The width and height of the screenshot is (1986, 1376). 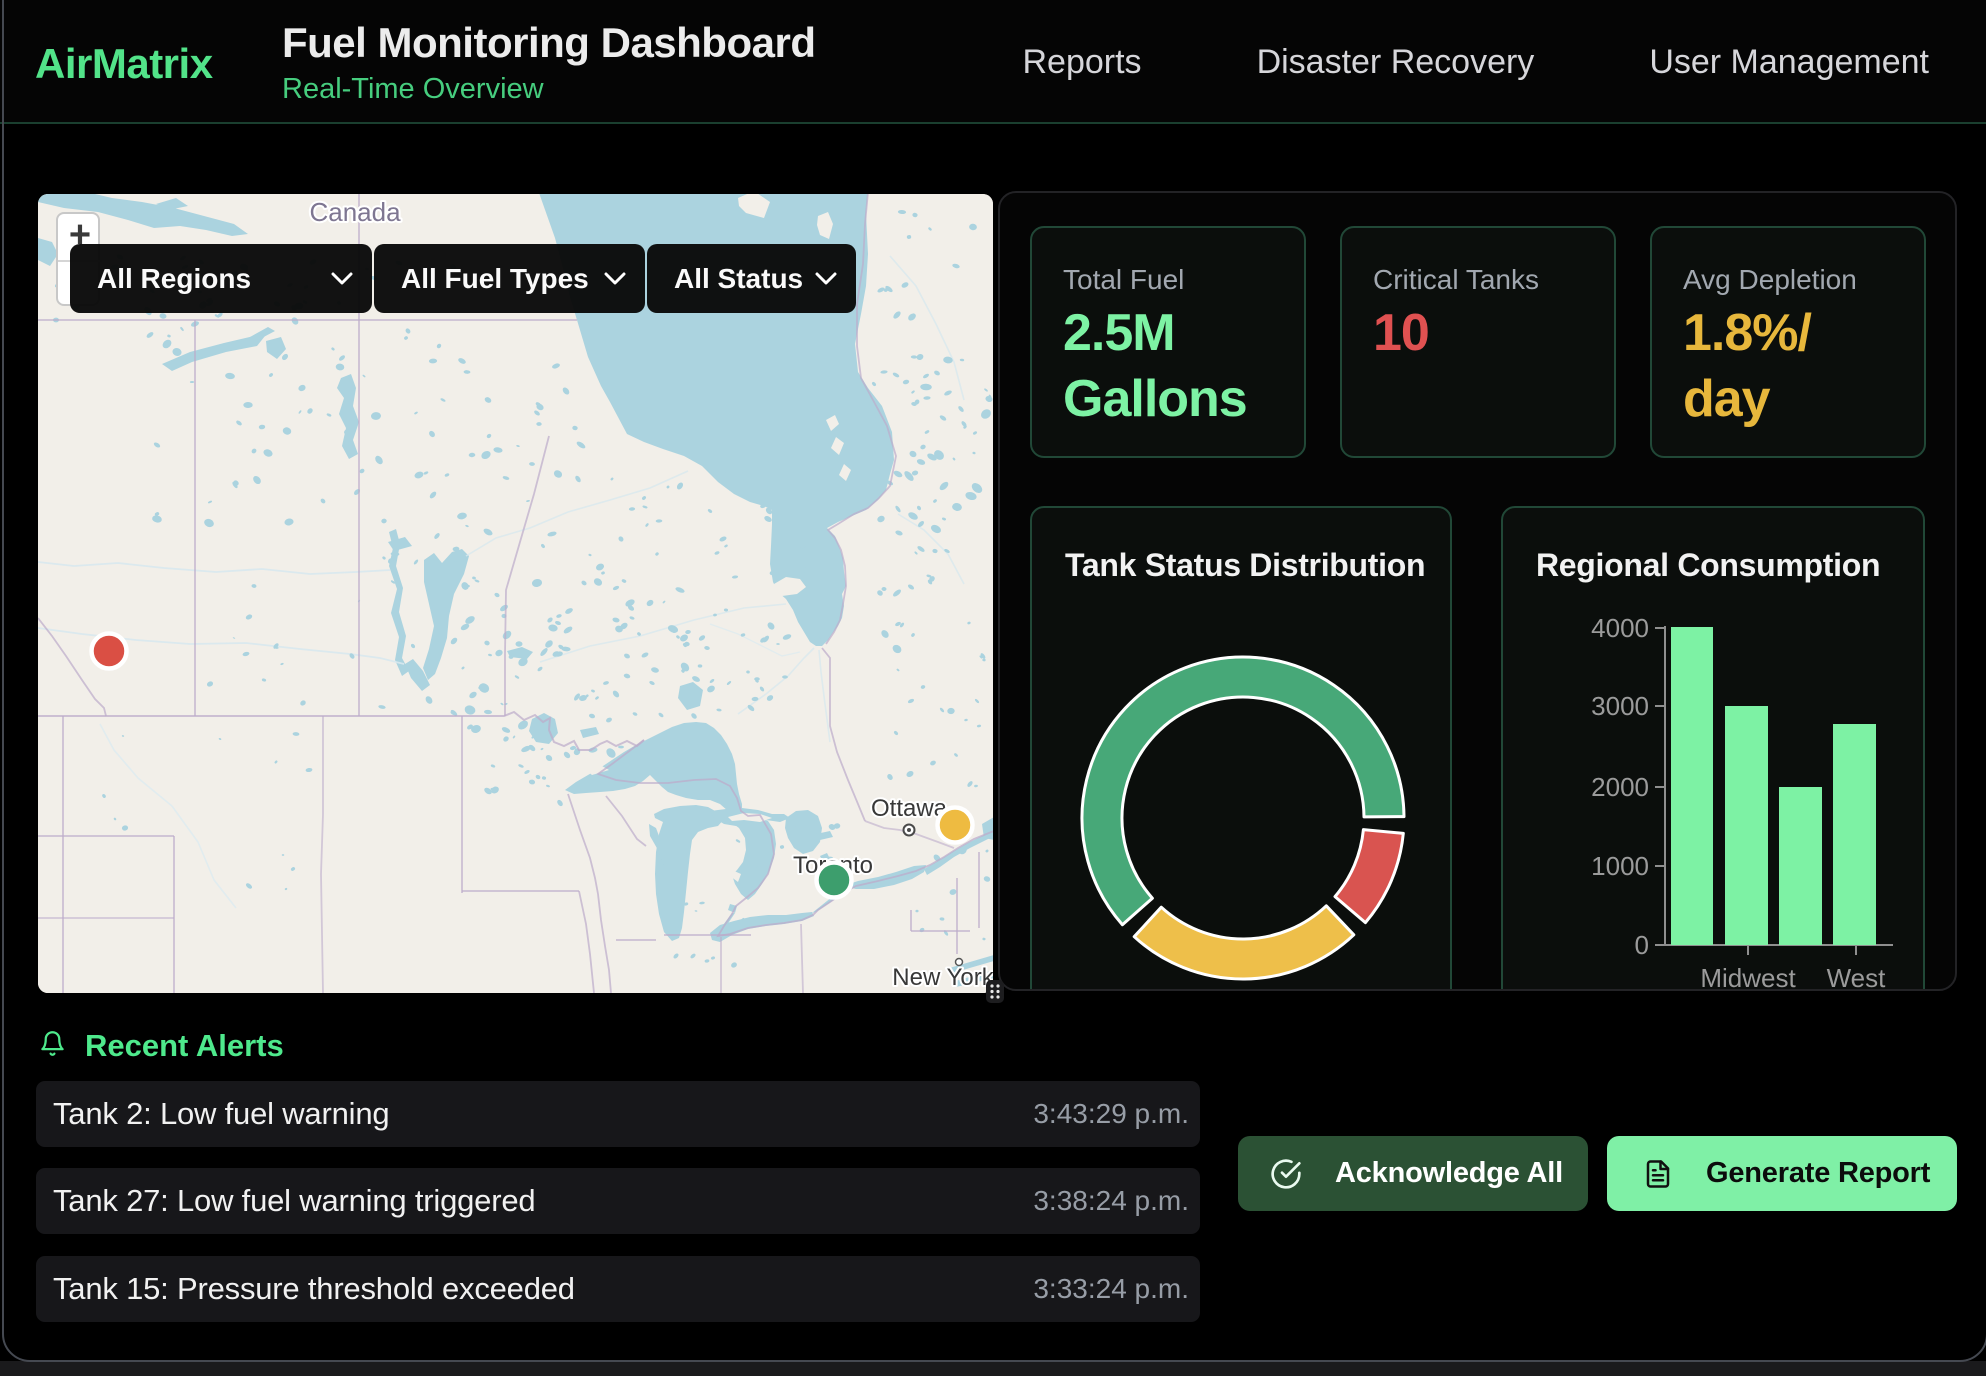 I want to click on svg-text: Midwest, so click(x=1748, y=977).